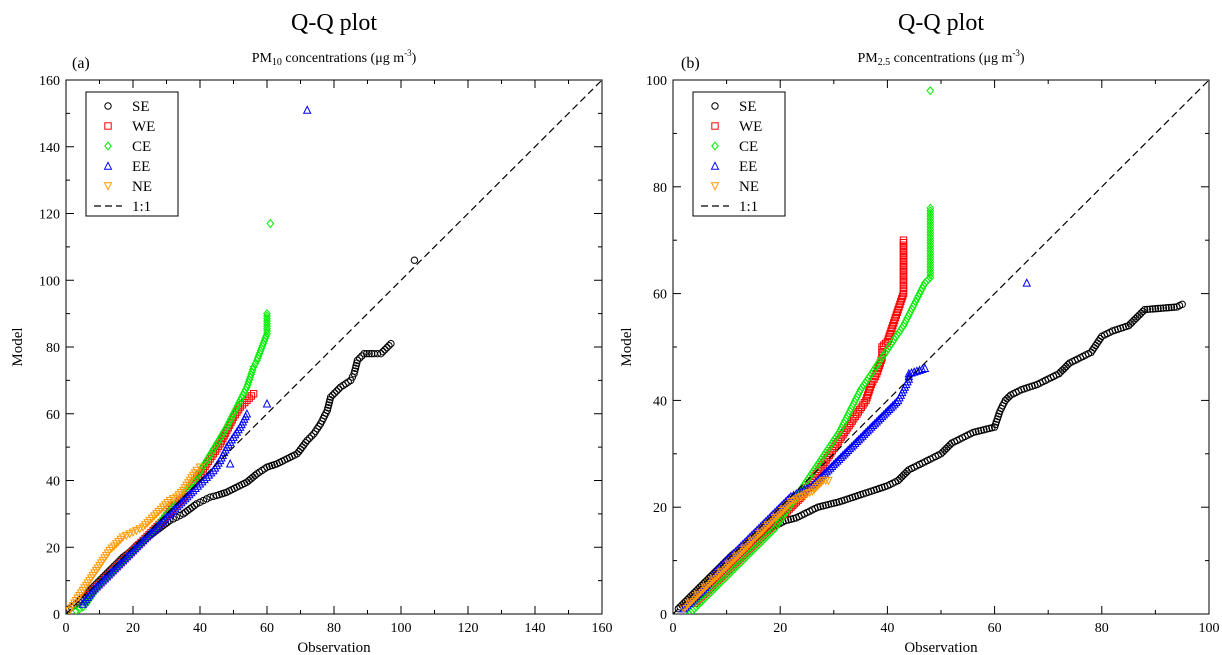  What do you see at coordinates (53, 348) in the screenshot?
I see `y-tick-label: 80` at bounding box center [53, 348].